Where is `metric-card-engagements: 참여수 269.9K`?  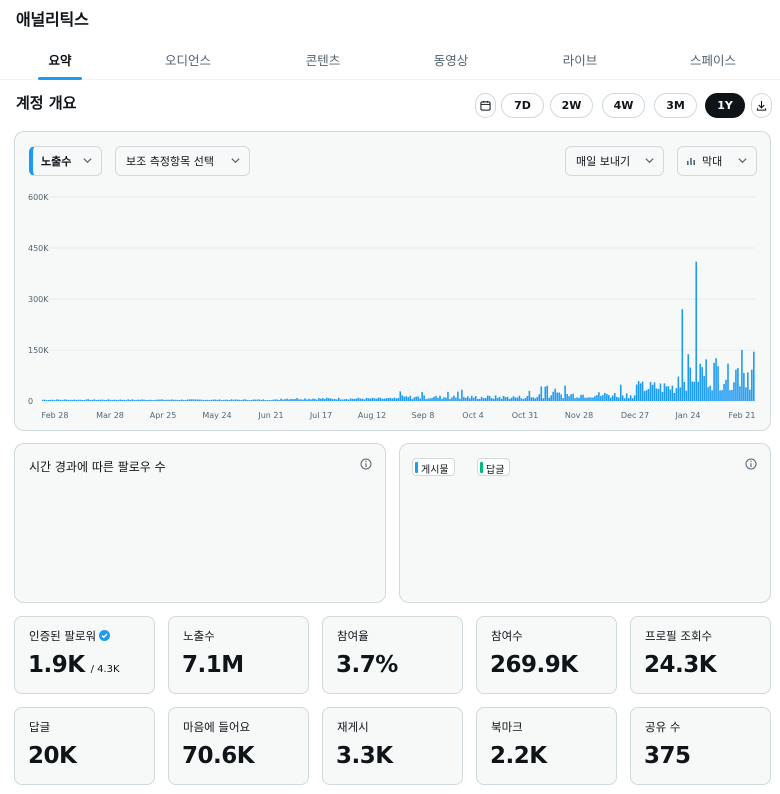
metric-card-engagements: 참여수 269.9K is located at coordinates (546, 655).